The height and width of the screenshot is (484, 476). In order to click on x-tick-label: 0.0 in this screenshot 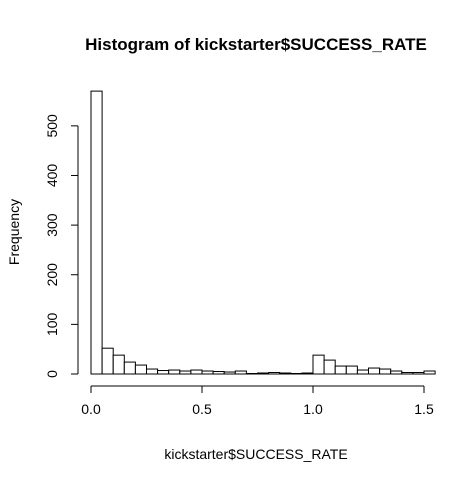, I will do `click(91, 409)`.